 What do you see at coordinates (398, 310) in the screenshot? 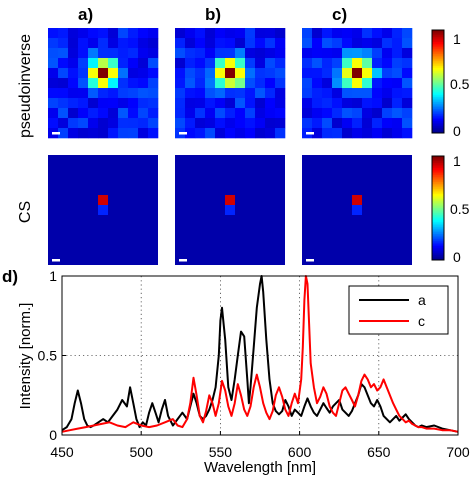
I see `legend: a c` at bounding box center [398, 310].